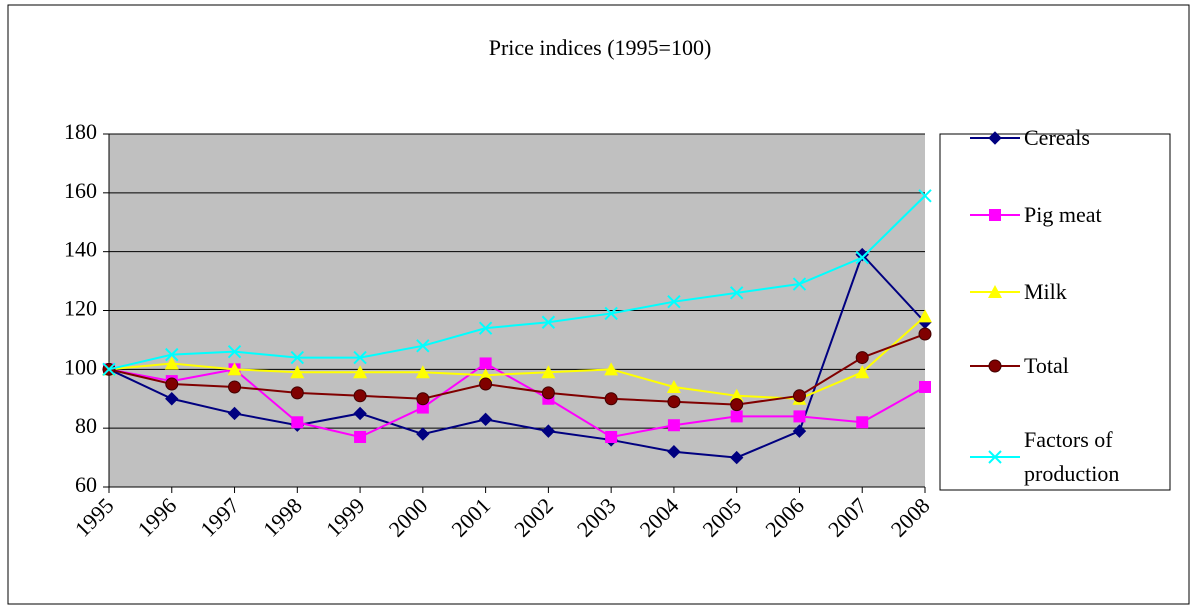 The height and width of the screenshot is (610, 1197). I want to click on y-tick-label: 120, so click(80, 308).